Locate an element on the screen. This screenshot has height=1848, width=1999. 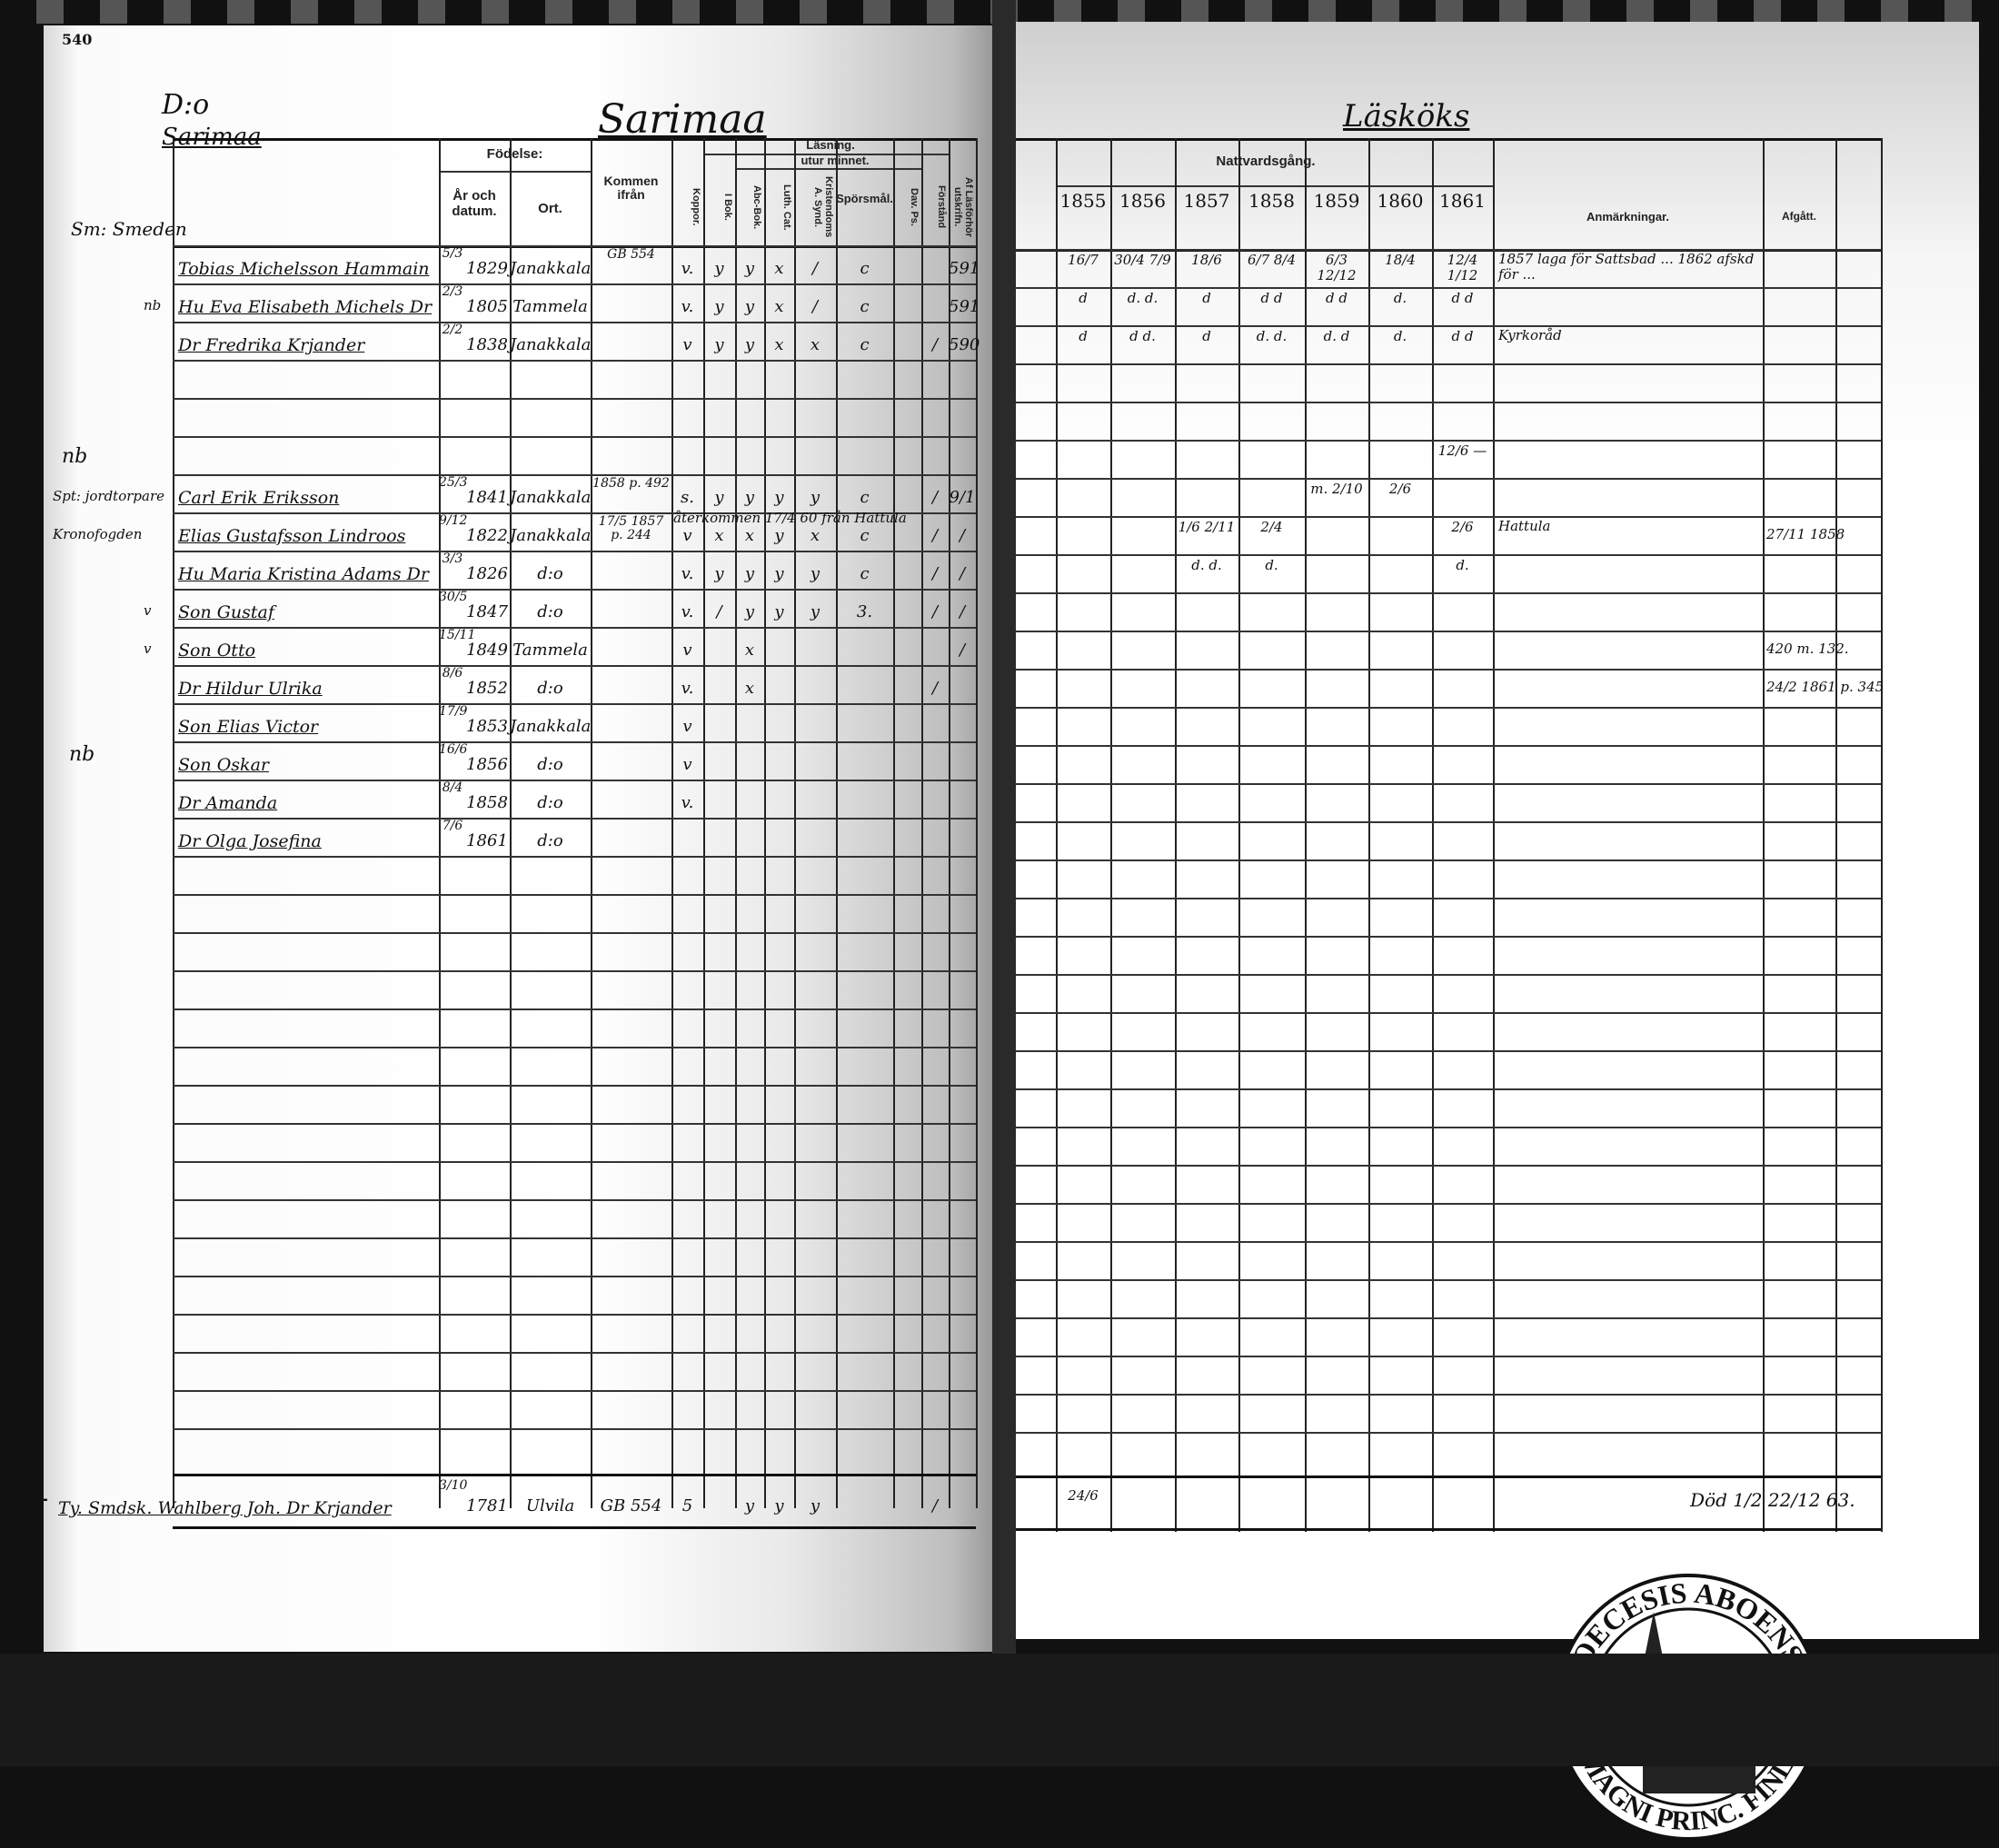
communion-date: 12/6 — is located at coordinates (1462, 450).